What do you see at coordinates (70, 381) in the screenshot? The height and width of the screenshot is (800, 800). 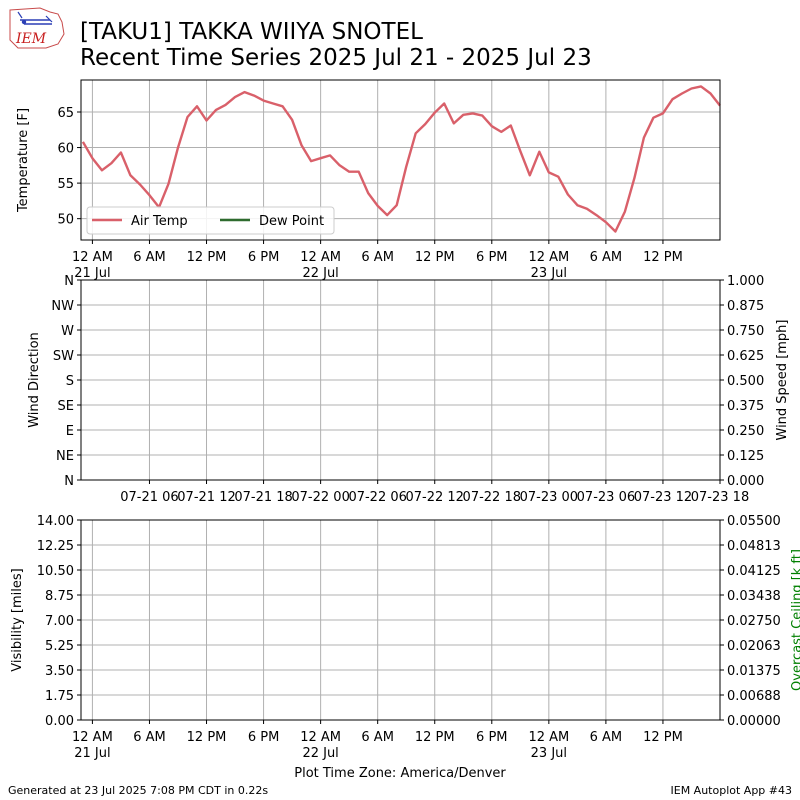 I see `y-tick-label: S` at bounding box center [70, 381].